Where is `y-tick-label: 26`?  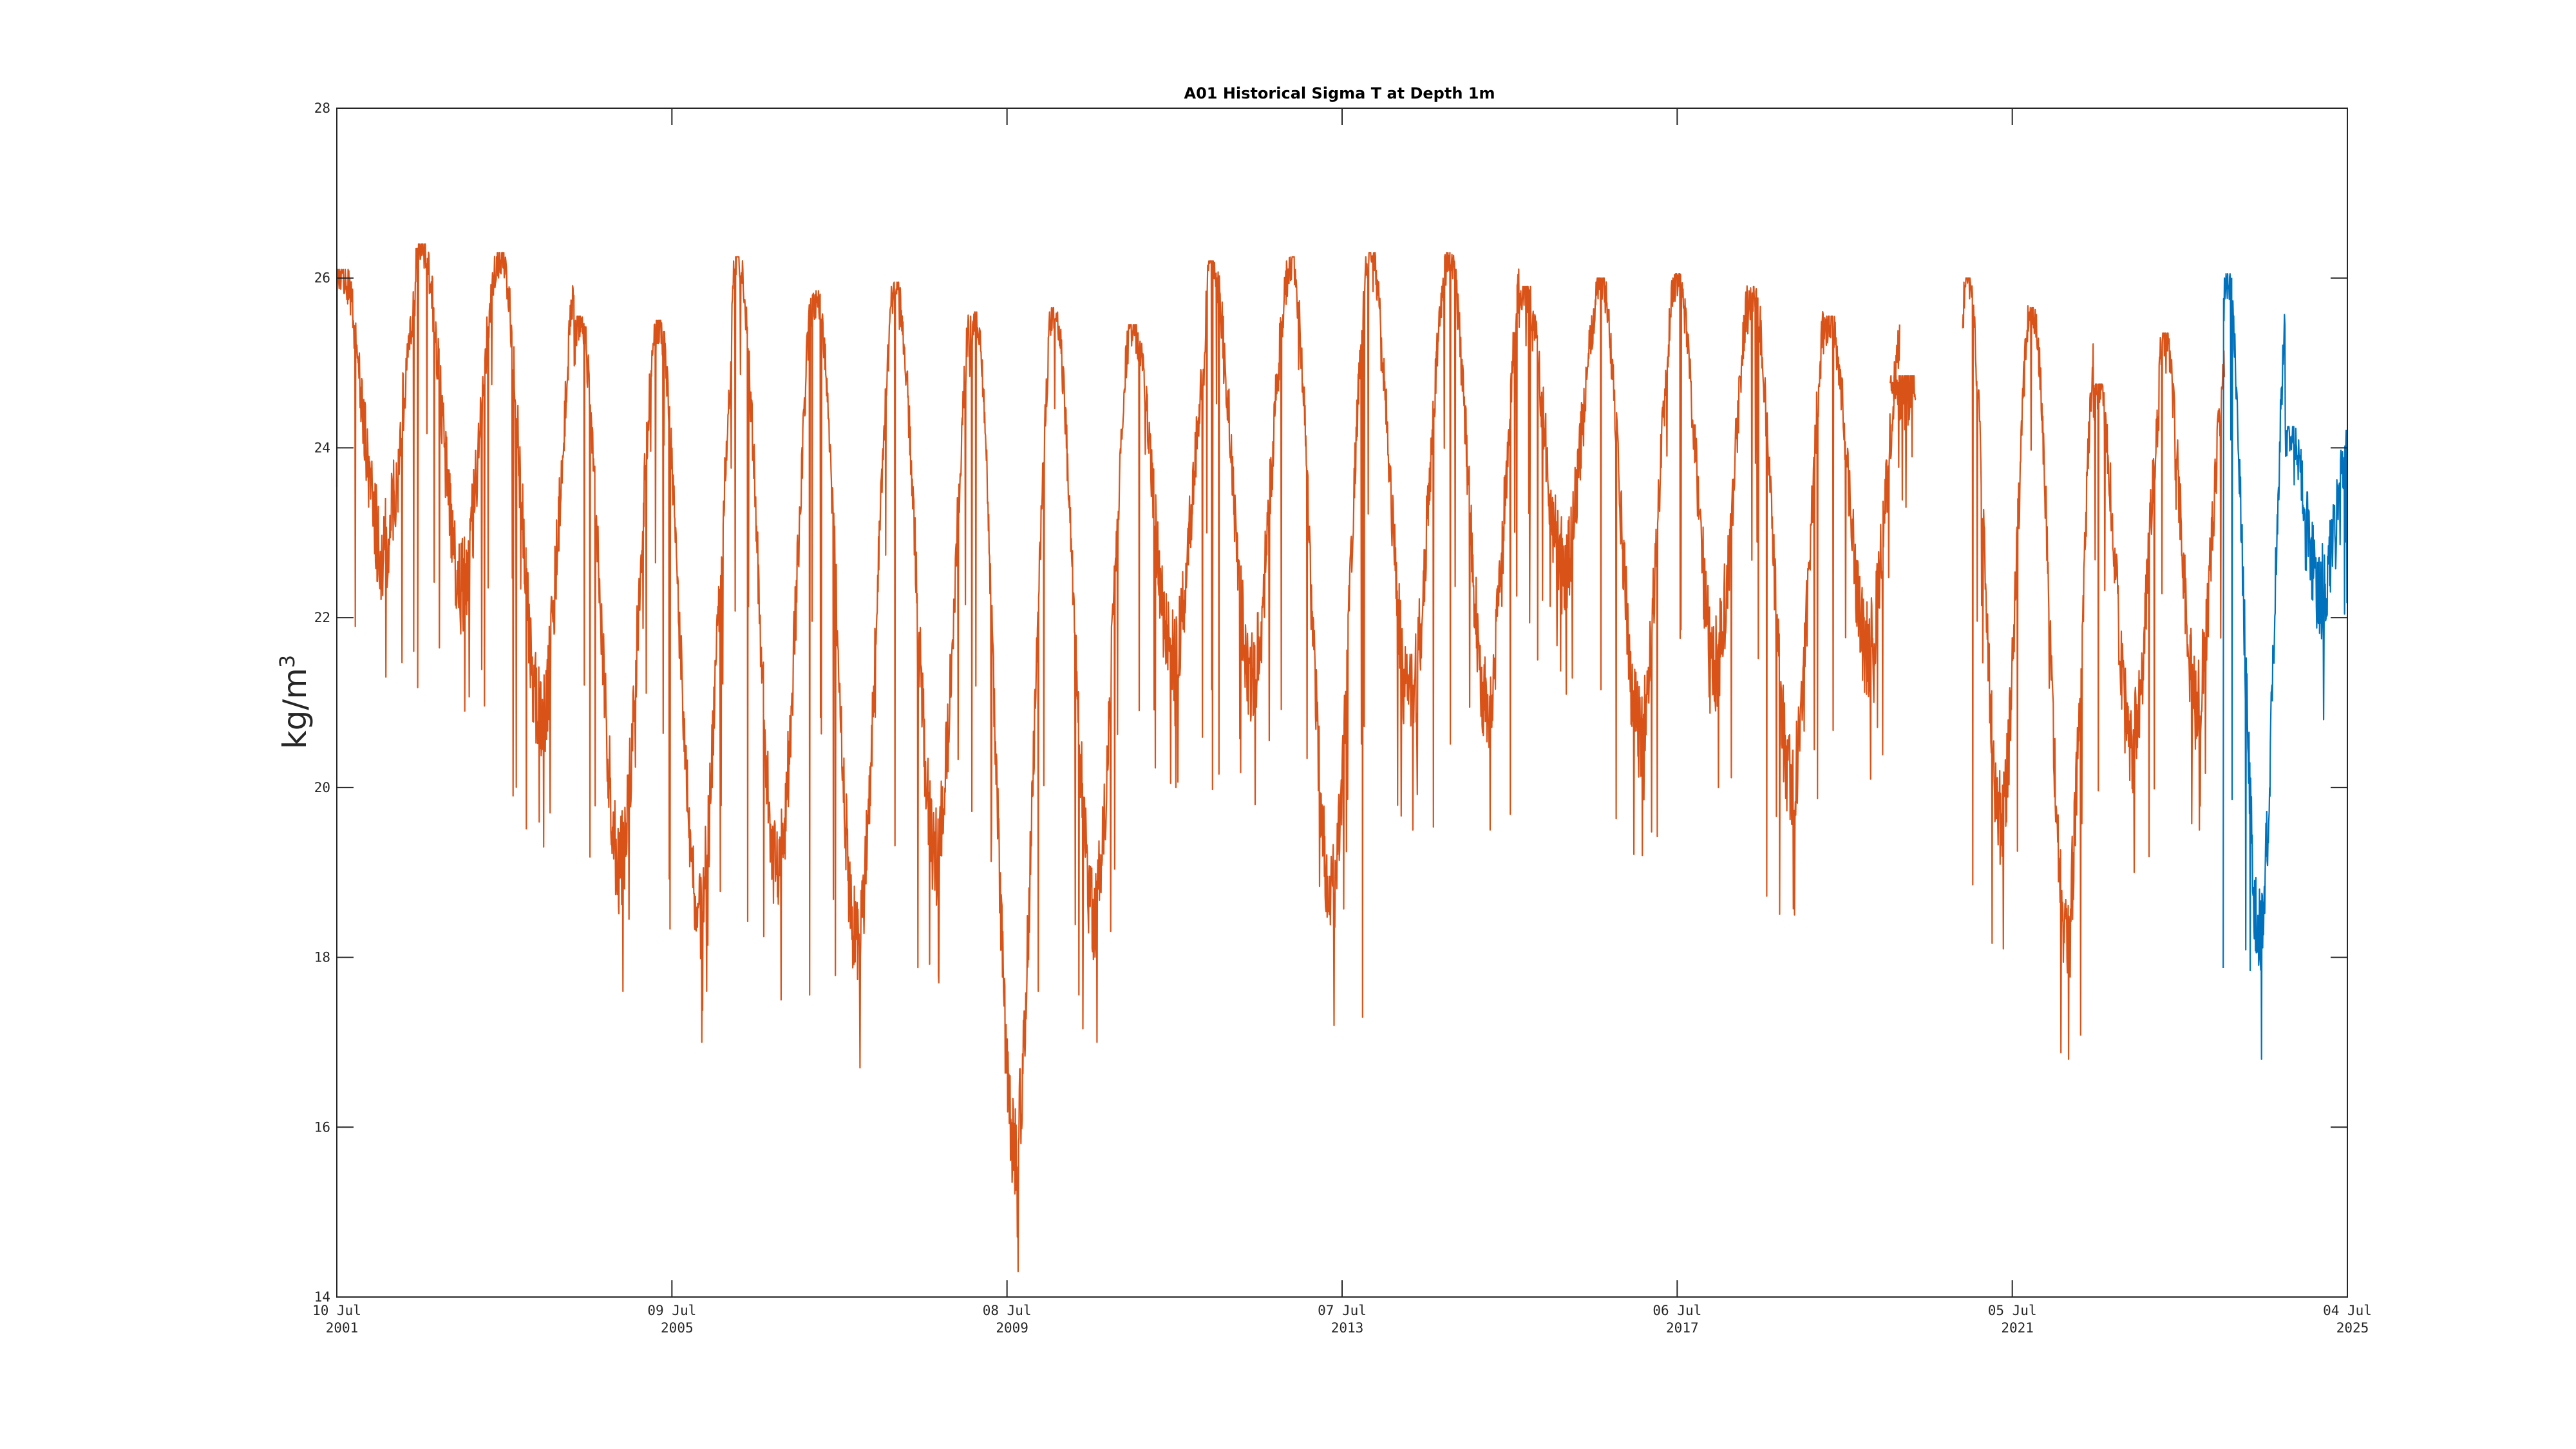
y-tick-label: 26 is located at coordinates (322, 278).